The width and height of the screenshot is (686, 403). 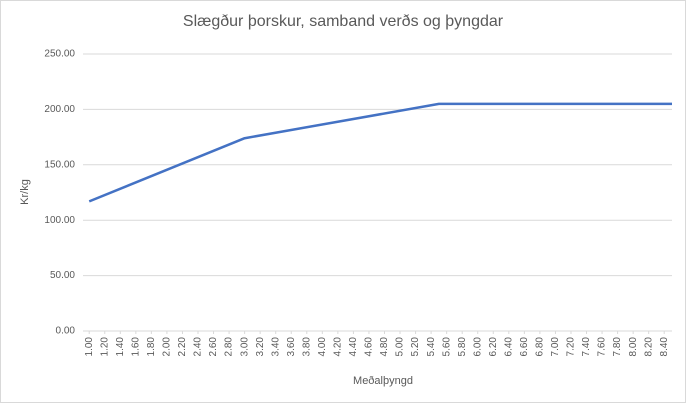 I want to click on y-tick-label: 100.00, so click(x=59, y=220).